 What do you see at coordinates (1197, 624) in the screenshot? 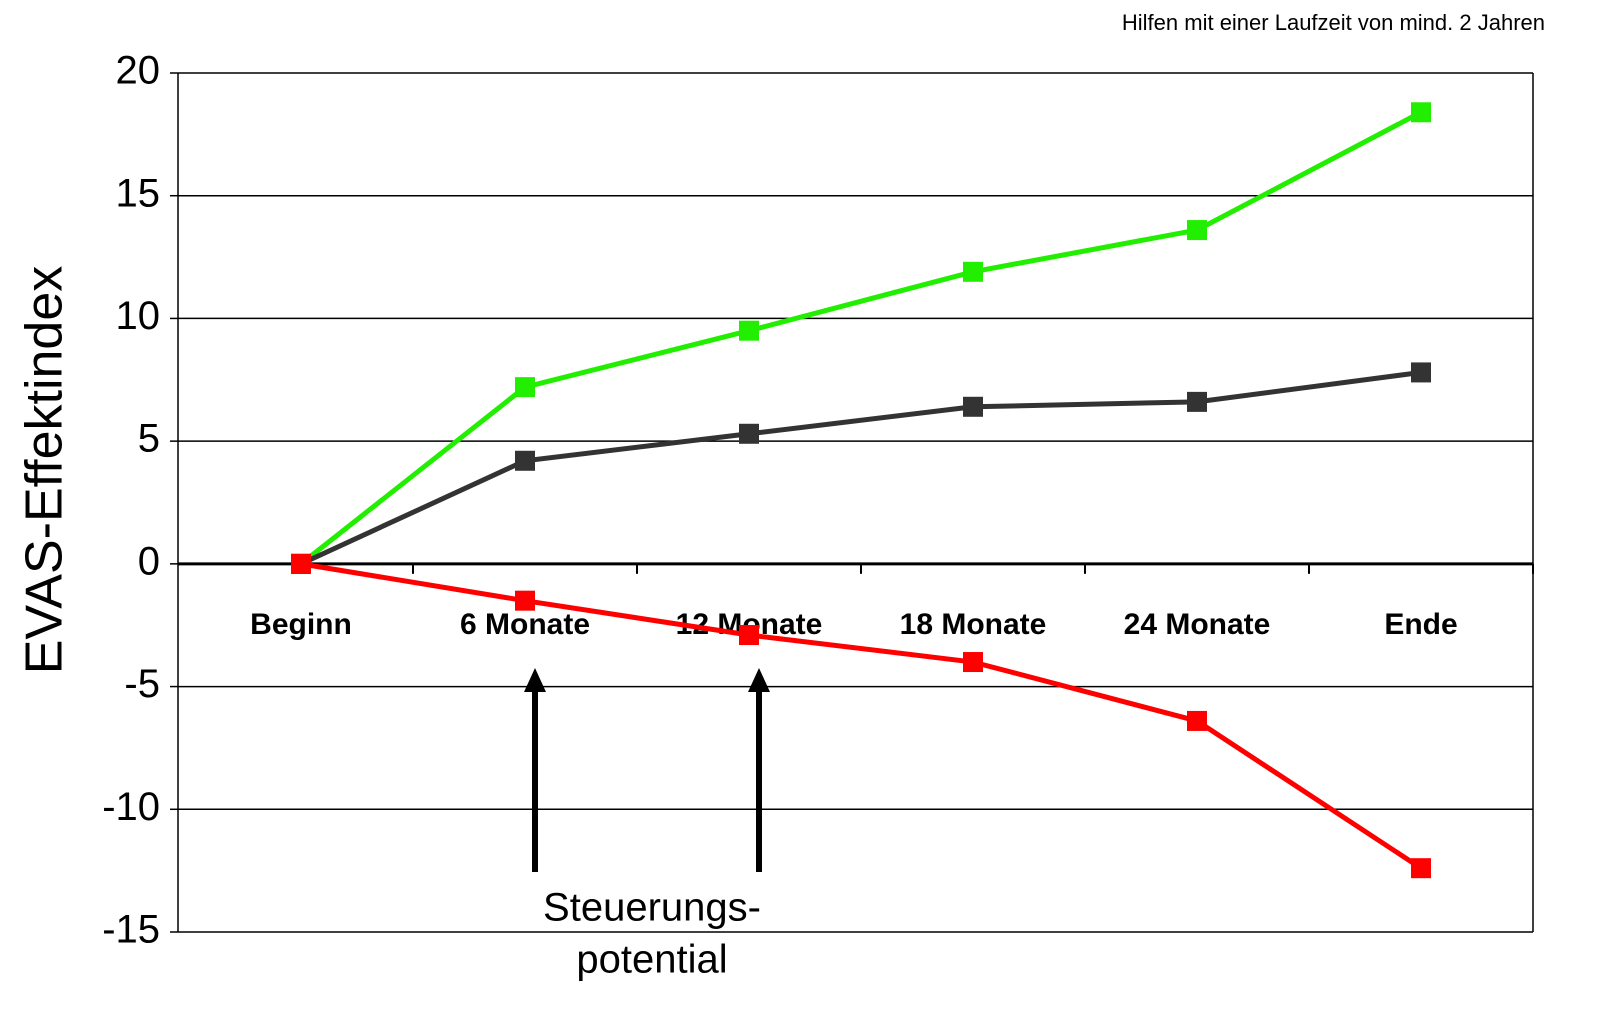
I see `x-tick-label: 24 Monate` at bounding box center [1197, 624].